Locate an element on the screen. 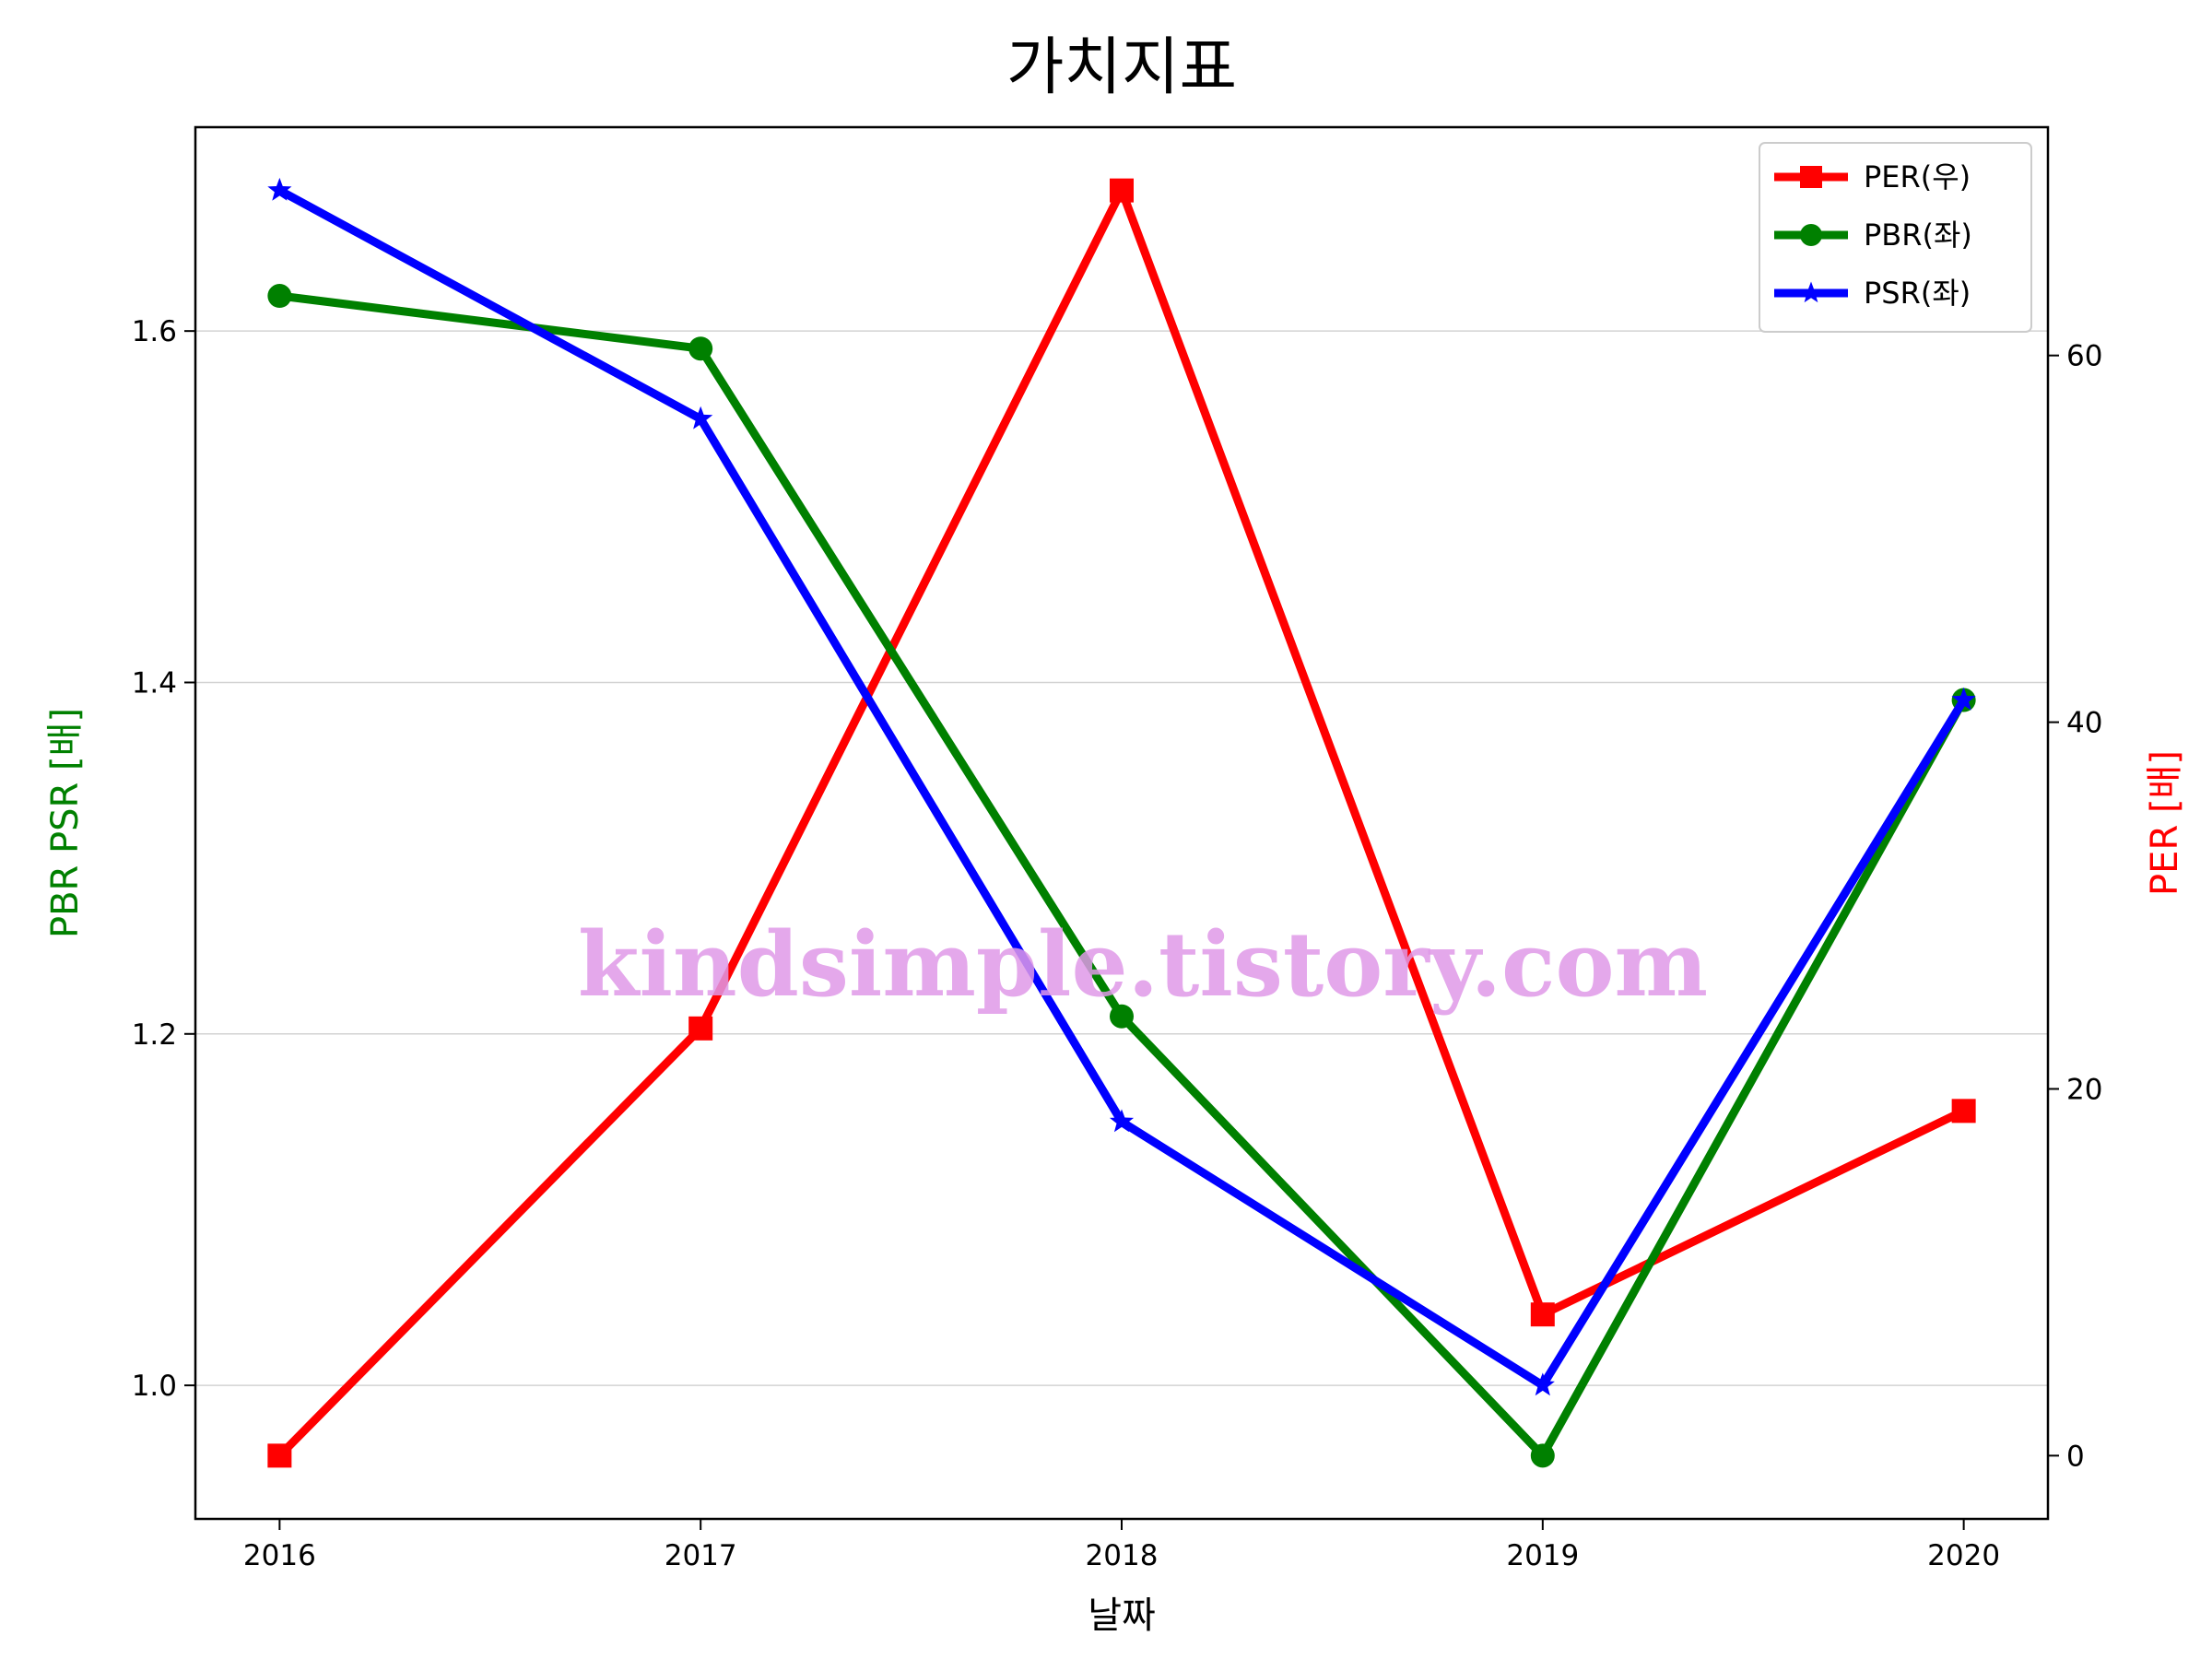 This screenshot has height=1659, width=2212. y-left-tick-label: 1.6 is located at coordinates (154, 331).